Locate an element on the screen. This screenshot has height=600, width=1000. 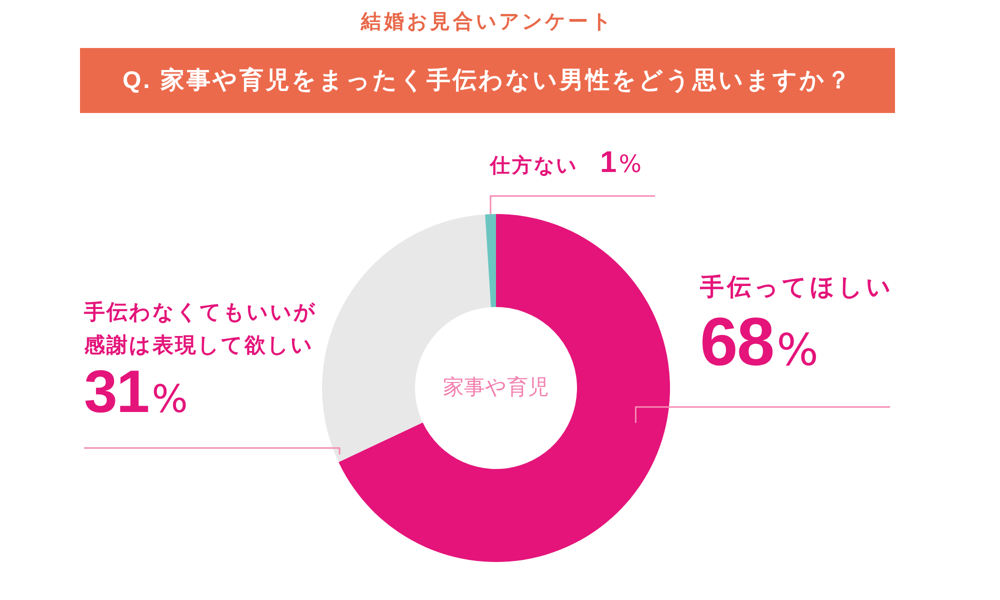
subtitle: 結婚お見合いアンケート is located at coordinates (487, 22).